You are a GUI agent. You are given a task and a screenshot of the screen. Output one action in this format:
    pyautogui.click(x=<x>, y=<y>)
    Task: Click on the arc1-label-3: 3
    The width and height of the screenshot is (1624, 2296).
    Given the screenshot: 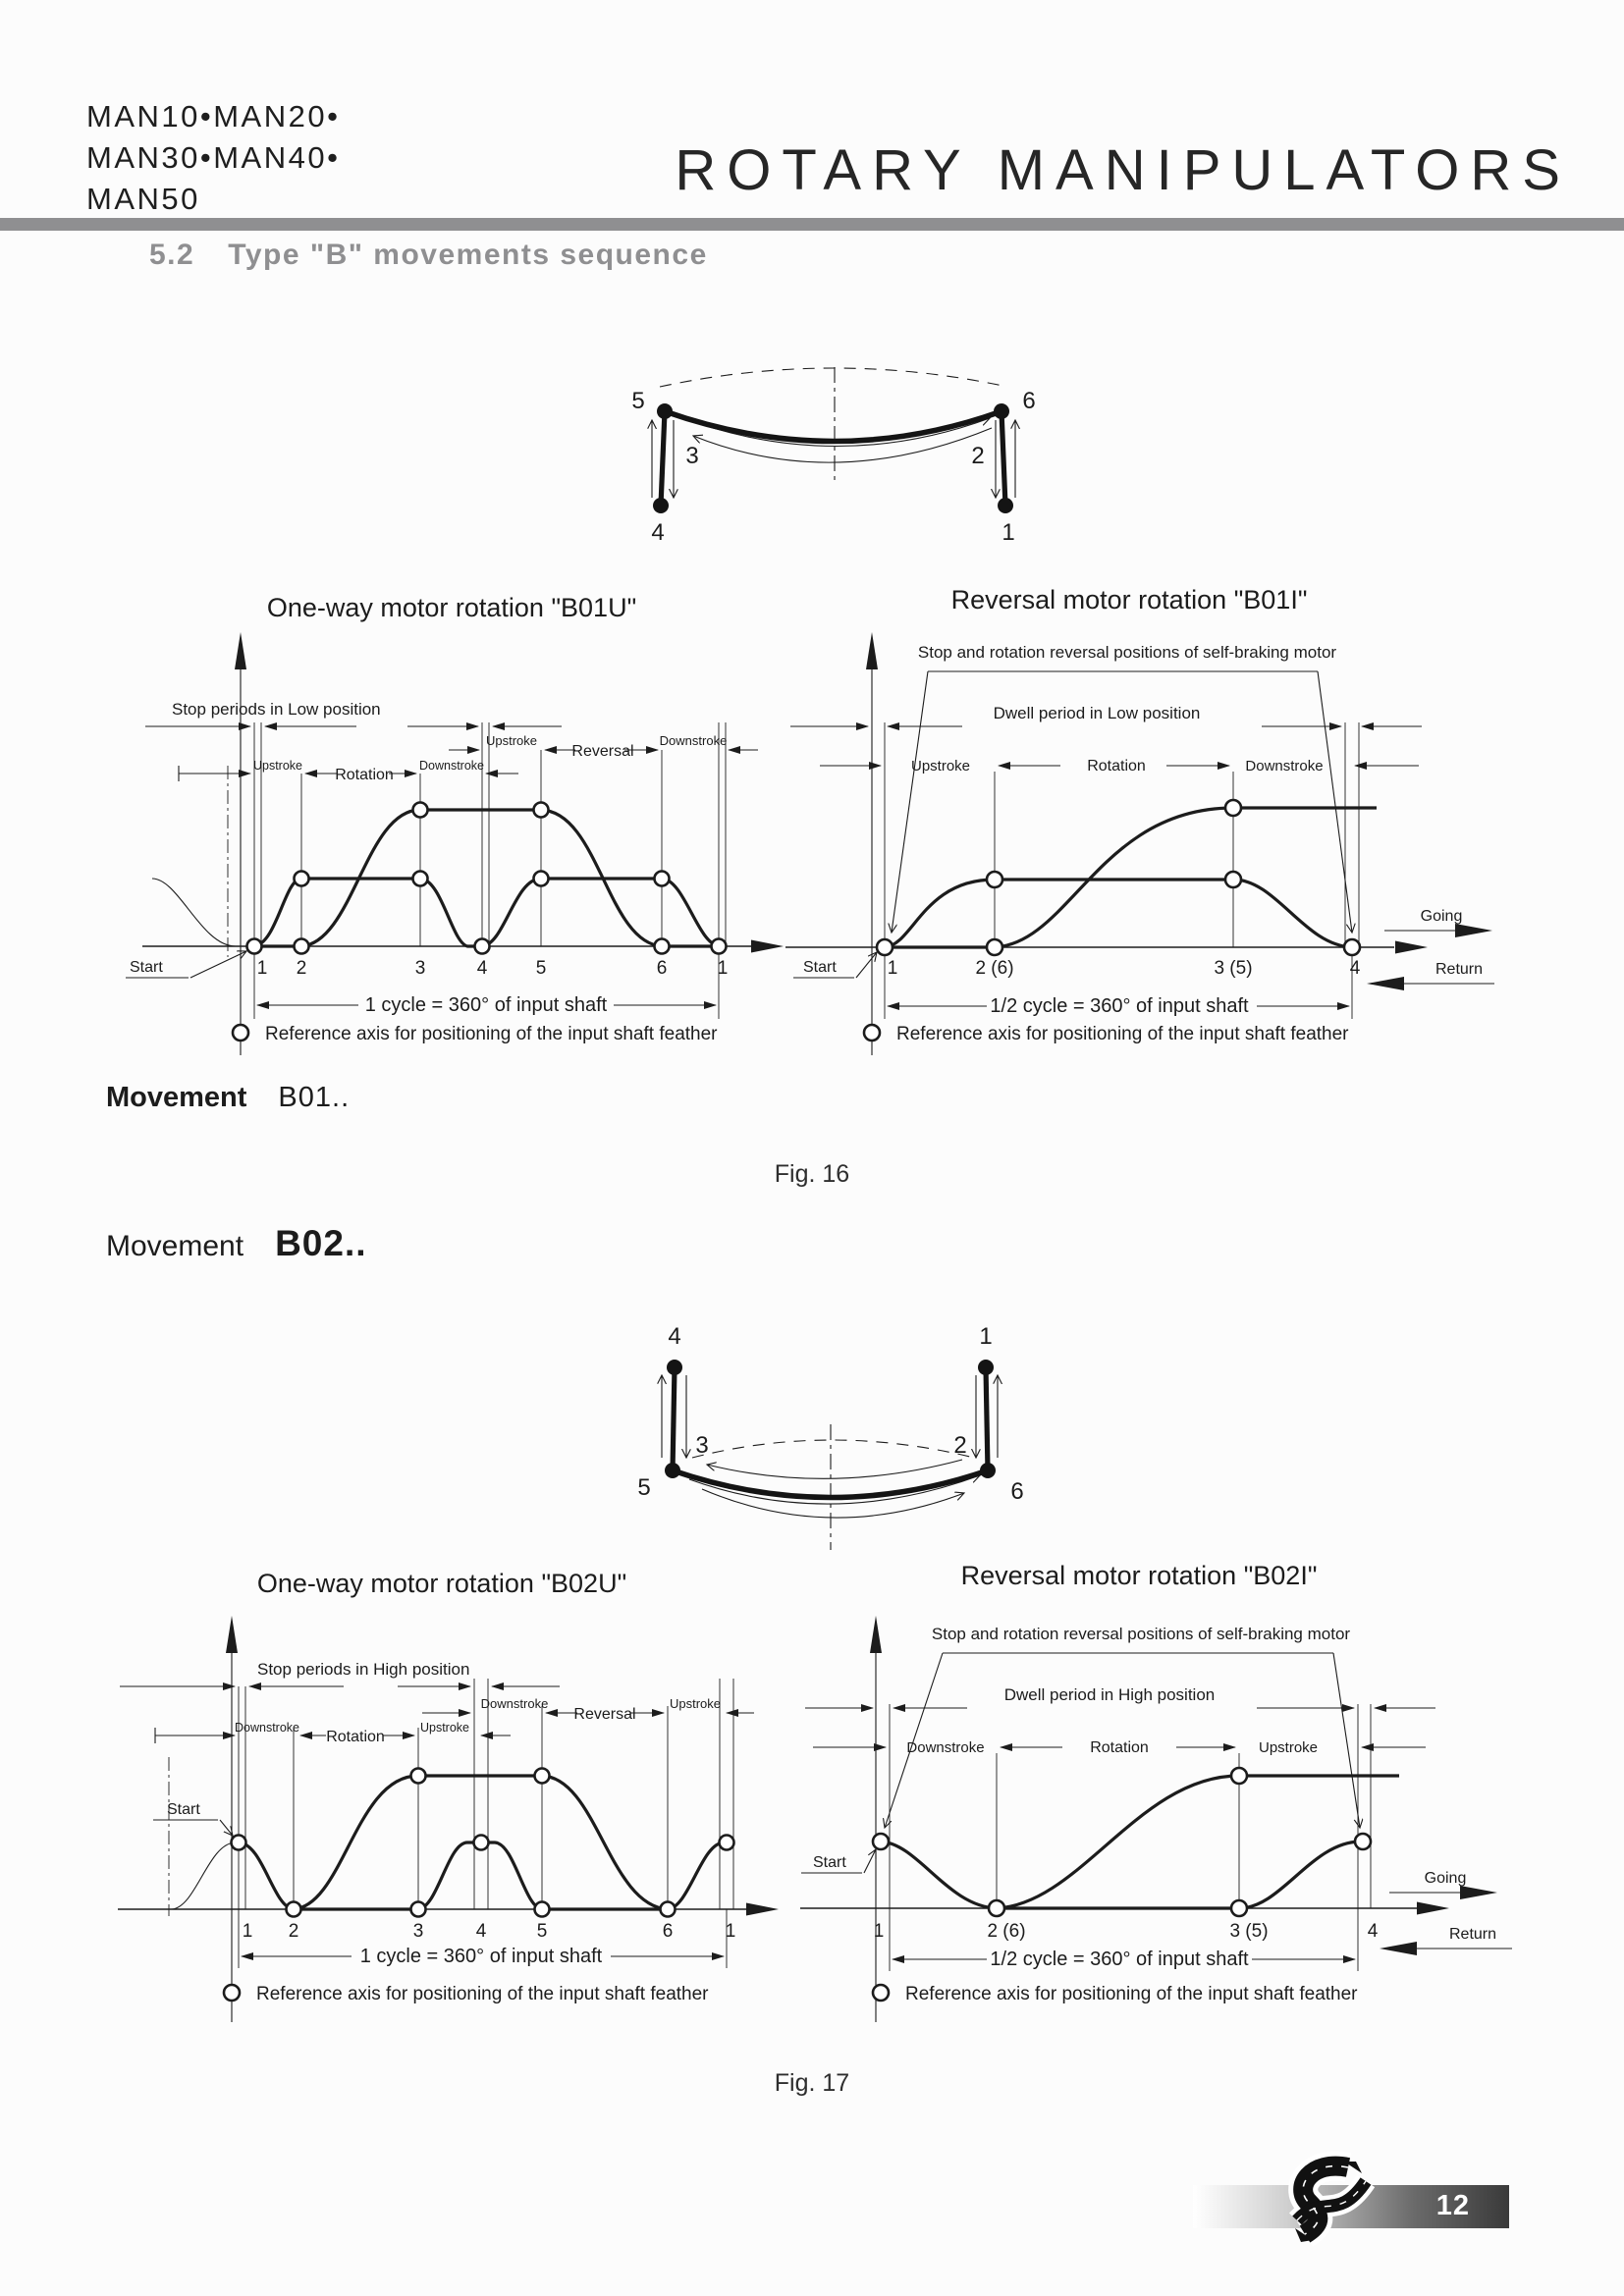 What is the action you would take?
    pyautogui.click(x=691, y=456)
    